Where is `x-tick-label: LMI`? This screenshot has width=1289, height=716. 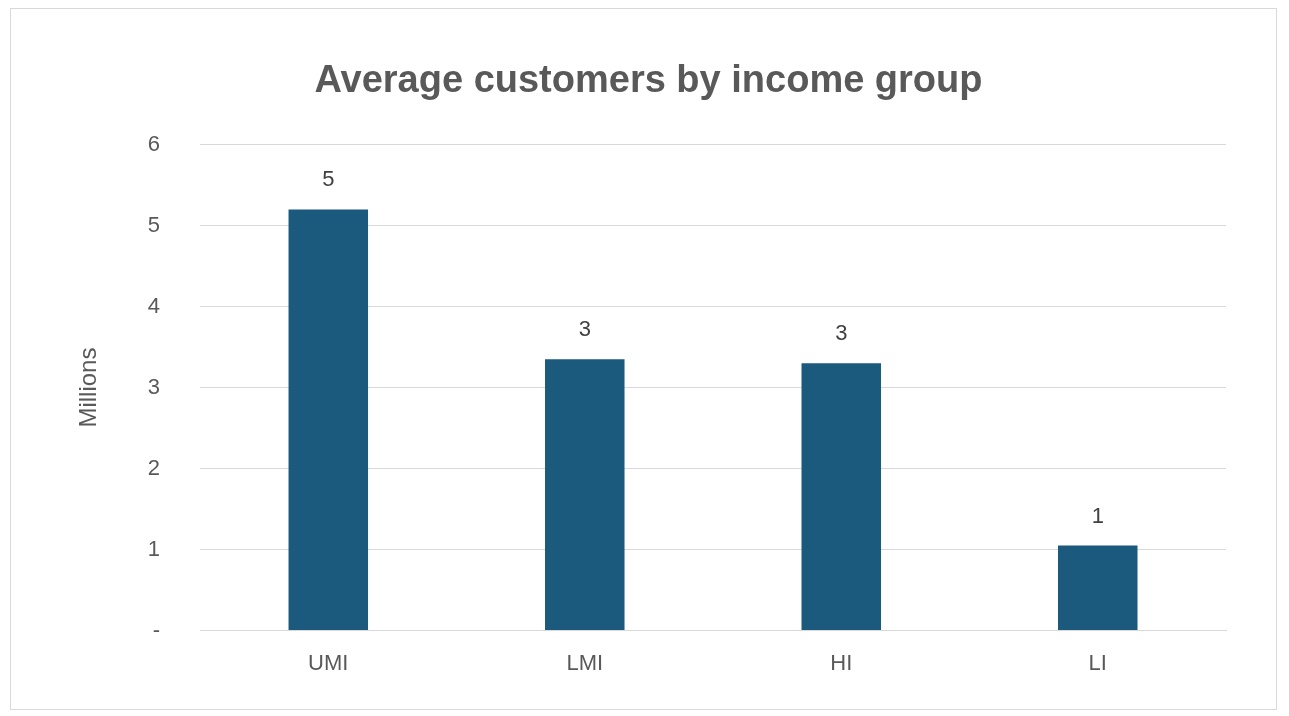
x-tick-label: LMI is located at coordinates (585, 662).